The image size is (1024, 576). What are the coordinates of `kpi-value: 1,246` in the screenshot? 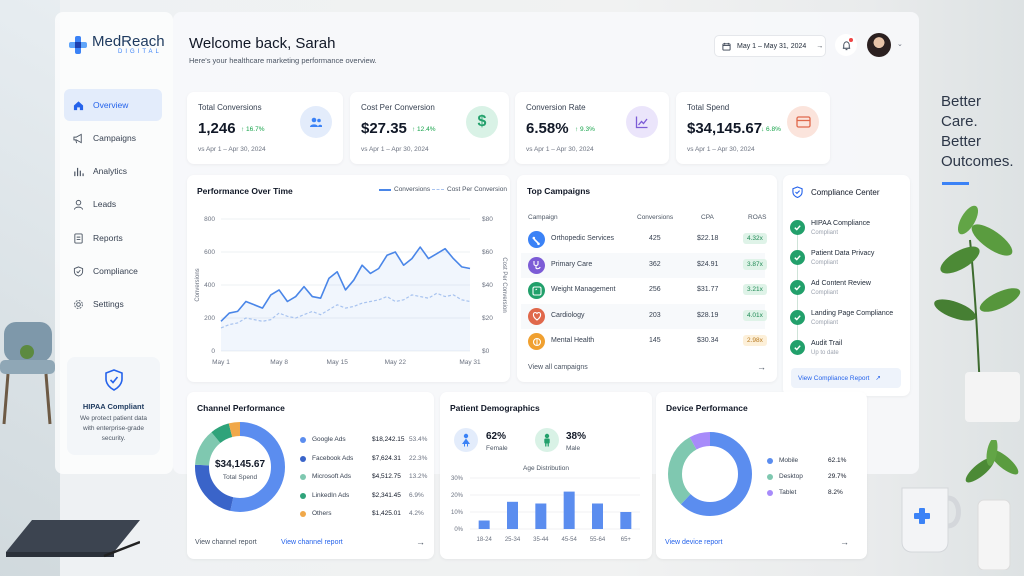 It's located at (217, 128).